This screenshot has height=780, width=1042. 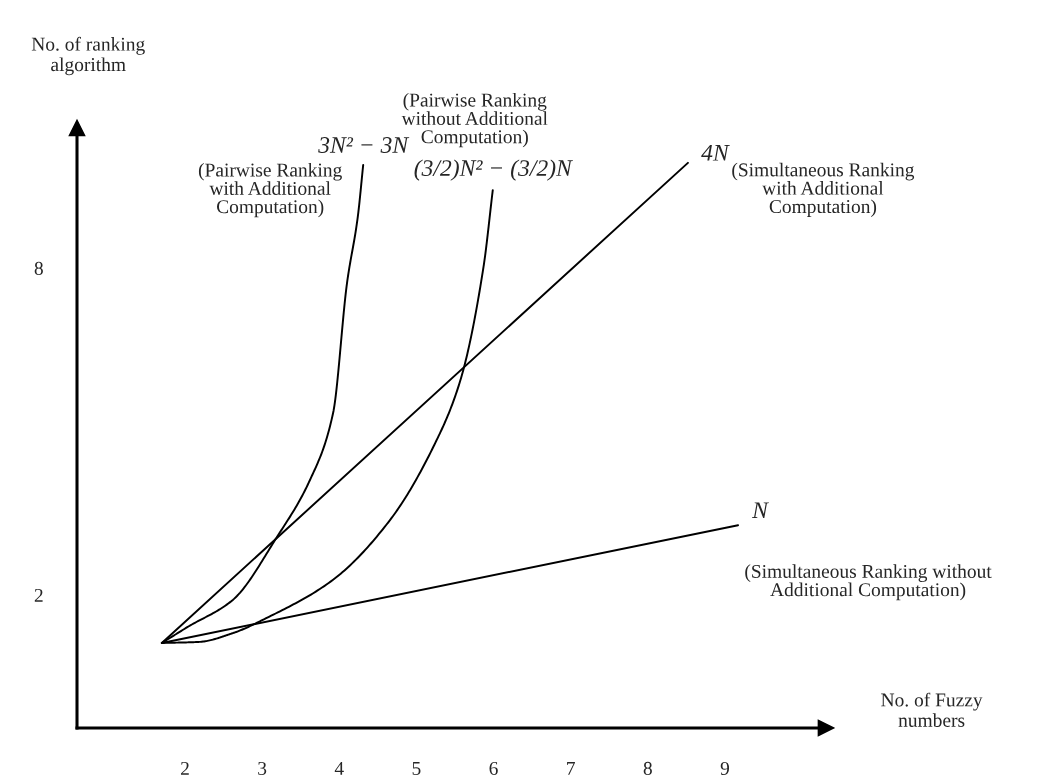 I want to click on x-tick-label: 7, so click(x=571, y=768).